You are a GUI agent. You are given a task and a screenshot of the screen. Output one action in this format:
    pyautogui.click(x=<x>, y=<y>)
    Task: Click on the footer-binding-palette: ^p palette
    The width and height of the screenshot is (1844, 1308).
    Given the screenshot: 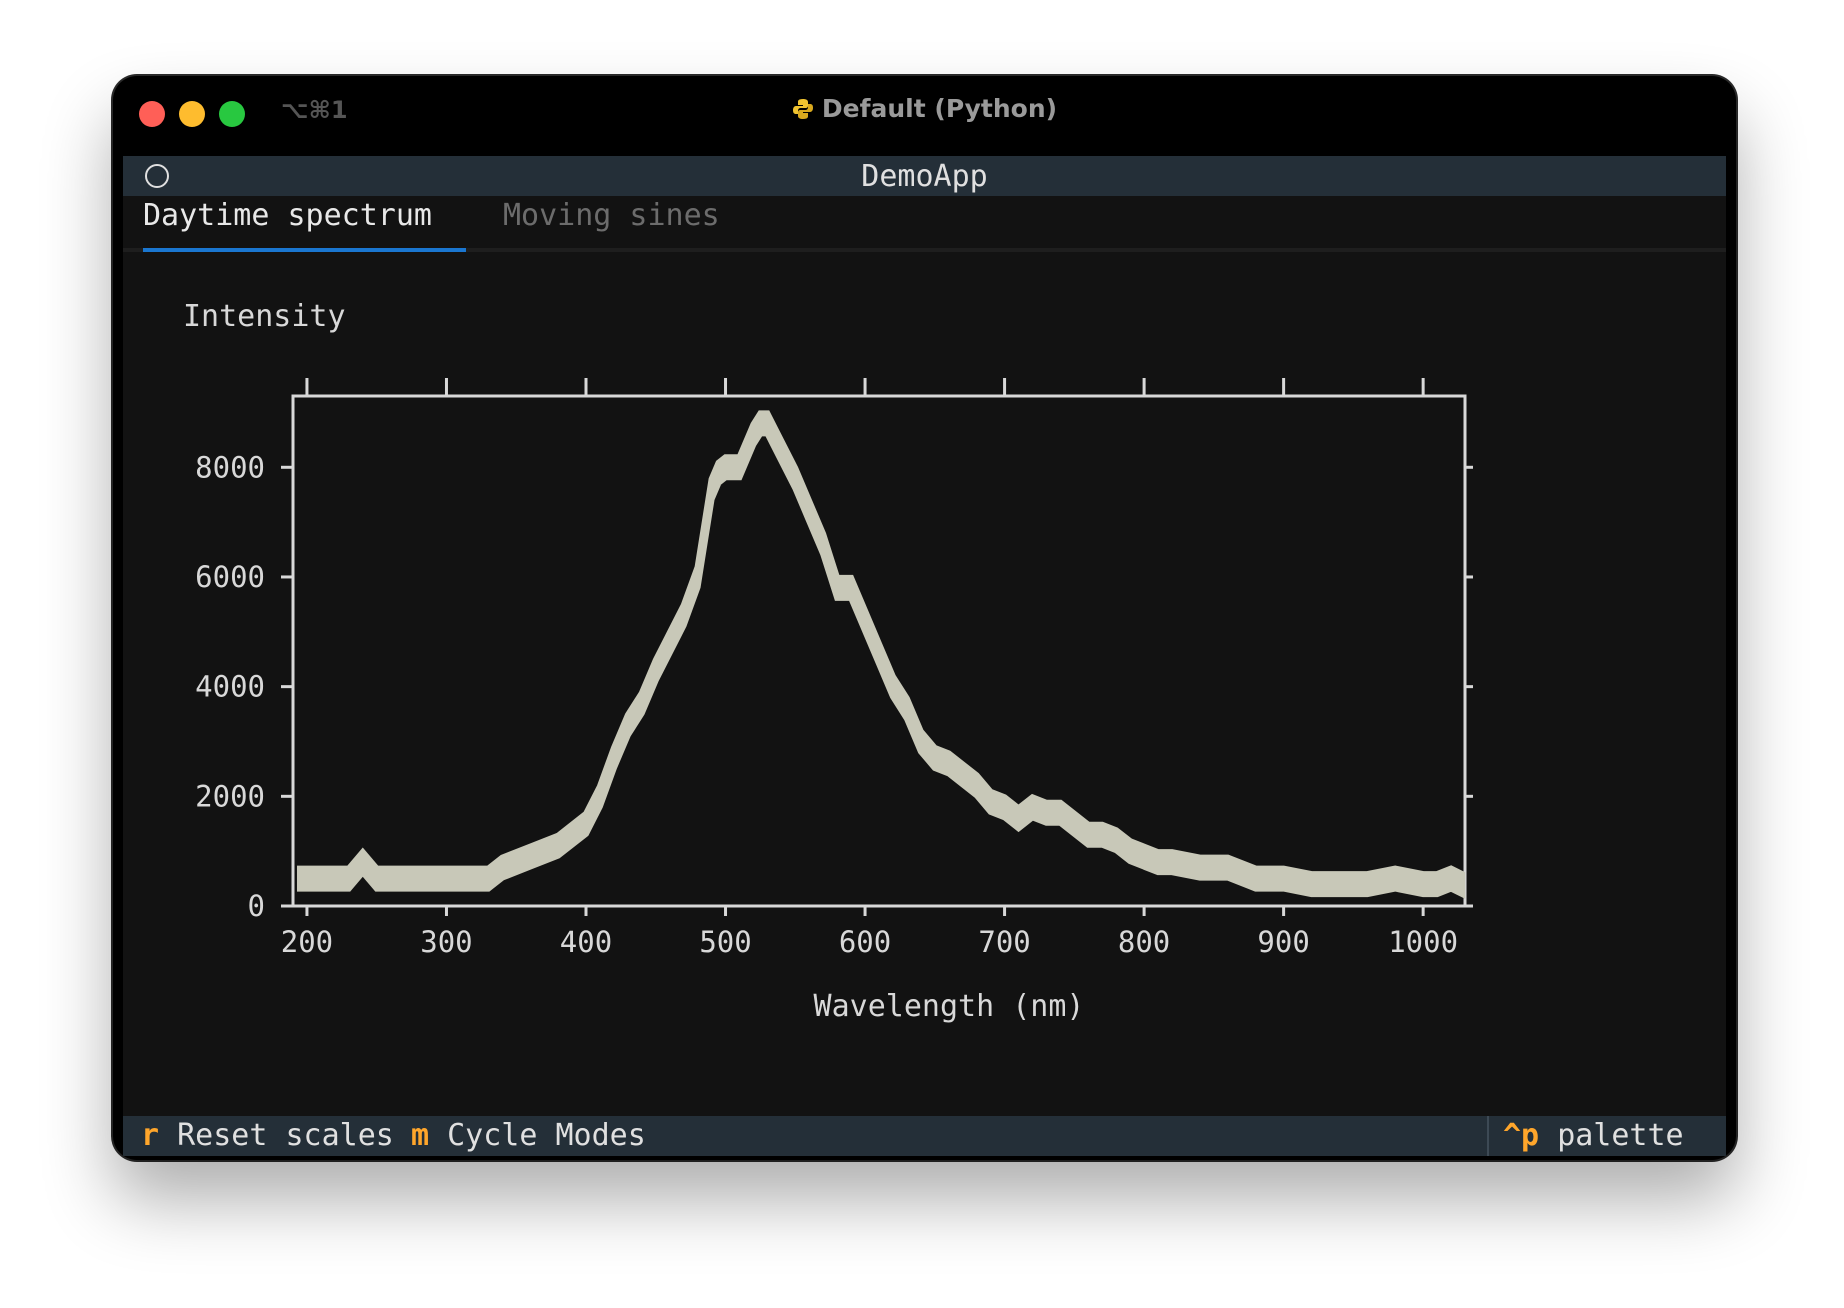 What is the action you would take?
    pyautogui.click(x=1593, y=1136)
    